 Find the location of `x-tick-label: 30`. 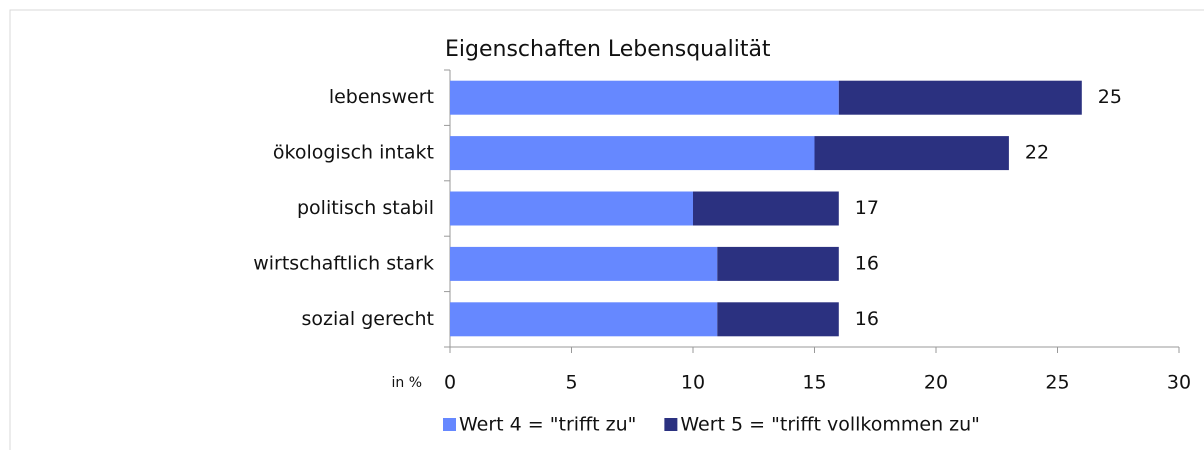

x-tick-label: 30 is located at coordinates (1179, 383).